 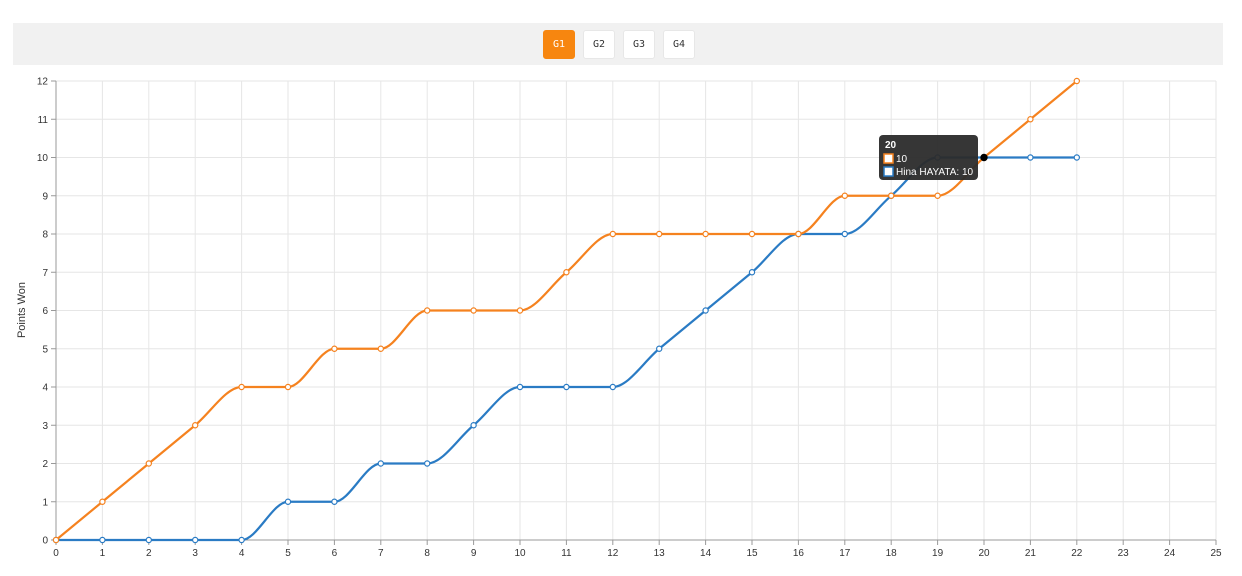 What do you see at coordinates (1216, 553) in the screenshot?
I see `x-tick-label: 25` at bounding box center [1216, 553].